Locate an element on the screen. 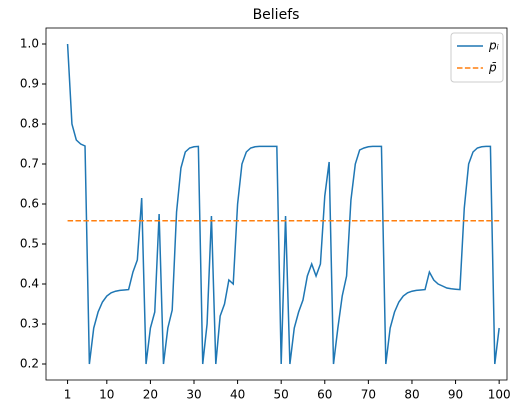 Image resolution: width=517 pixels, height=404 pixels. x-tick-label: 10 is located at coordinates (106, 395).